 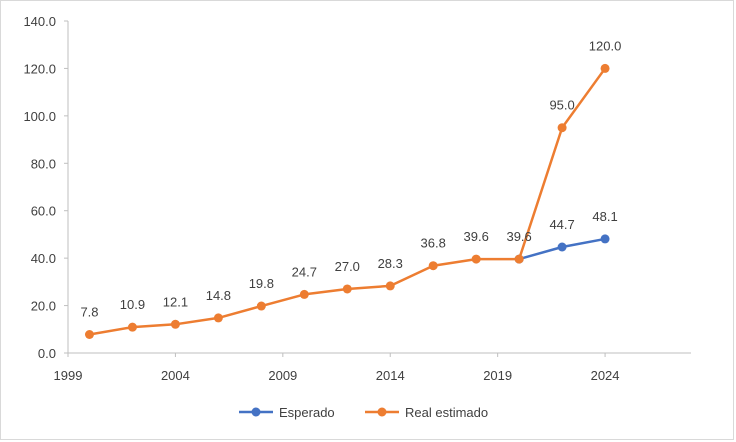 I want to click on data-label-real-estimado: 28.3, so click(x=390, y=263).